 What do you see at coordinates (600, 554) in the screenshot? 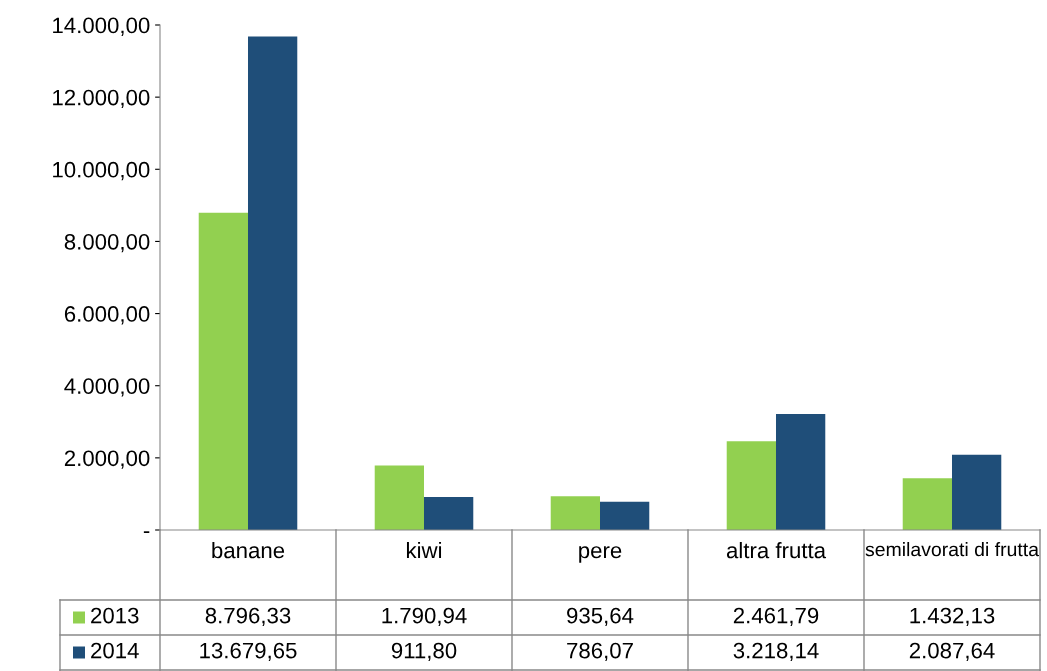
I see `x-tick-label: pere` at bounding box center [600, 554].